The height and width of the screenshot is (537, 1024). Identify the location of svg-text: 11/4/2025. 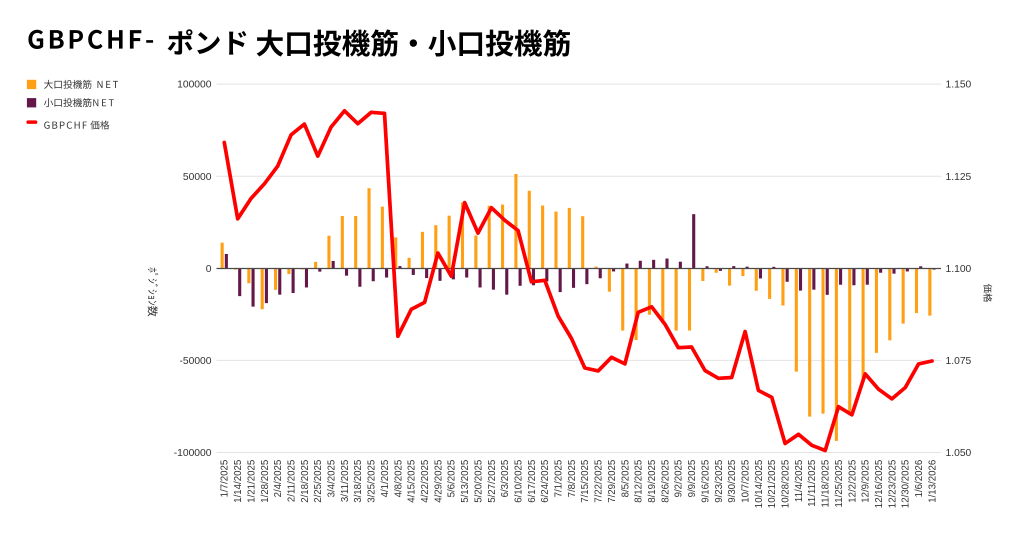
(799, 481).